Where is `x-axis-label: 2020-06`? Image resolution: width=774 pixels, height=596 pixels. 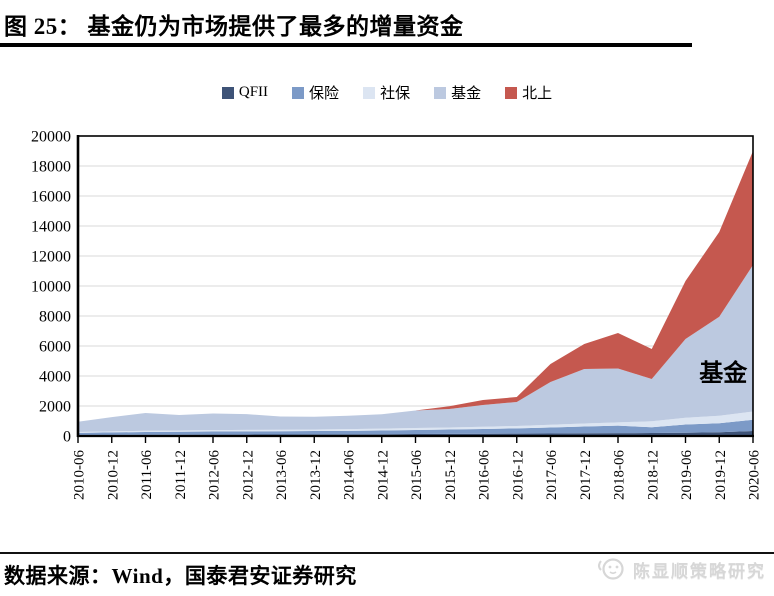 x-axis-label: 2020-06 is located at coordinates (755, 475).